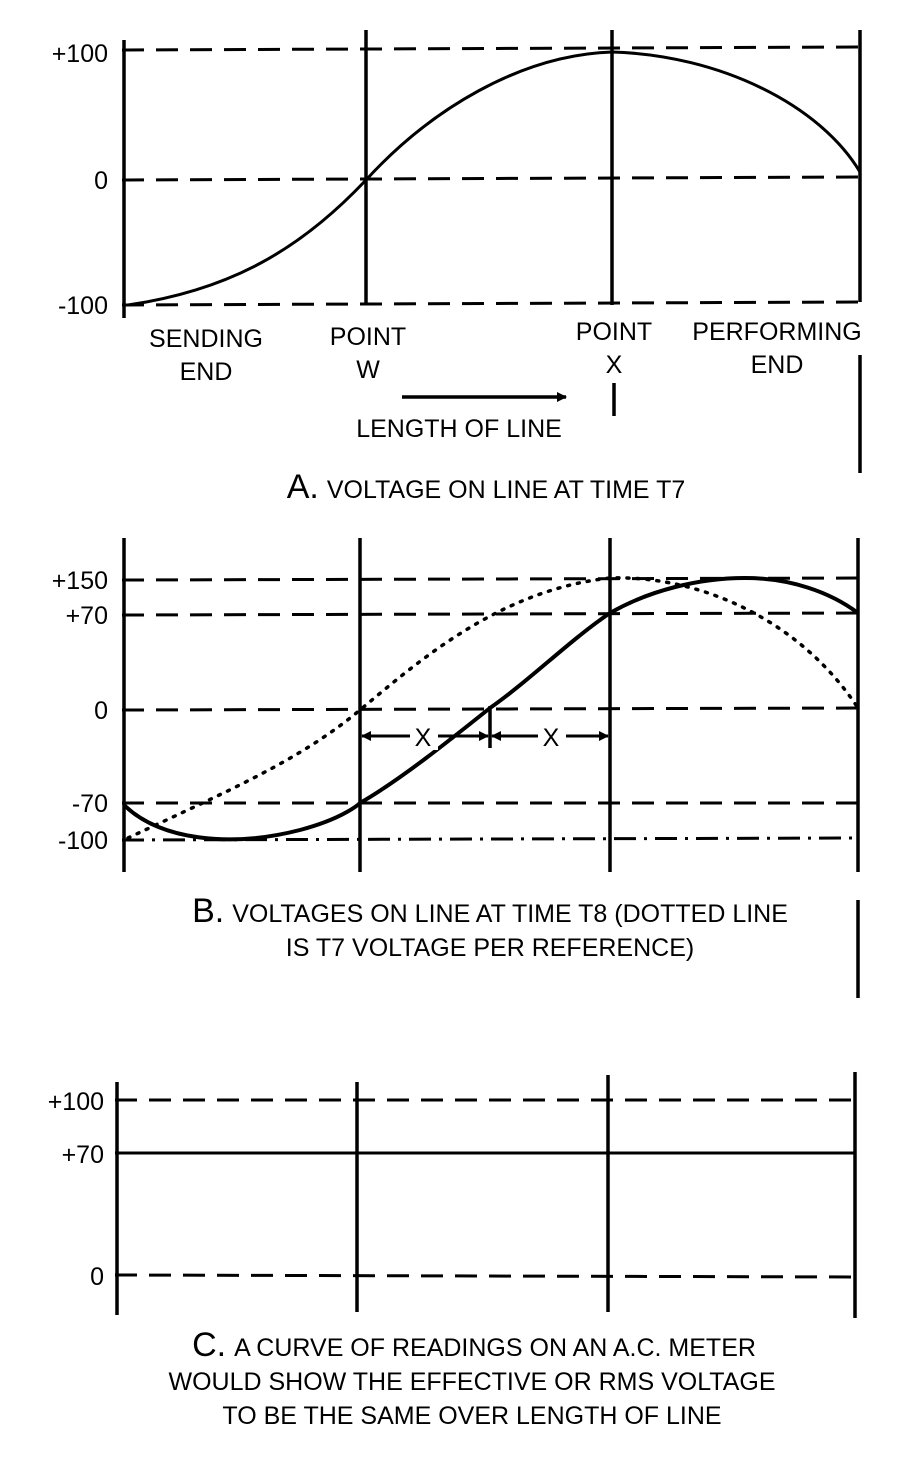  I want to click on performing-end-label-line2: END, so click(777, 365).